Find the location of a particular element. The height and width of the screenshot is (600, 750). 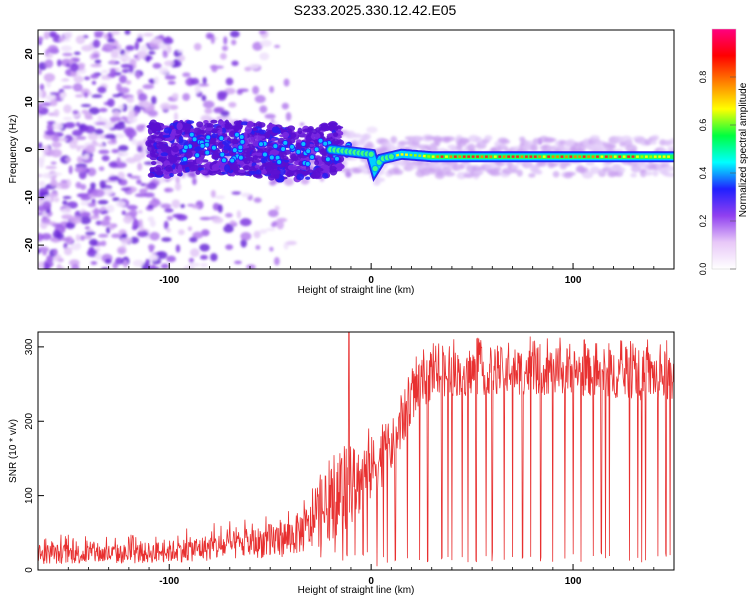

spectrogram-y-tick-label: 20 is located at coordinates (29, 54).